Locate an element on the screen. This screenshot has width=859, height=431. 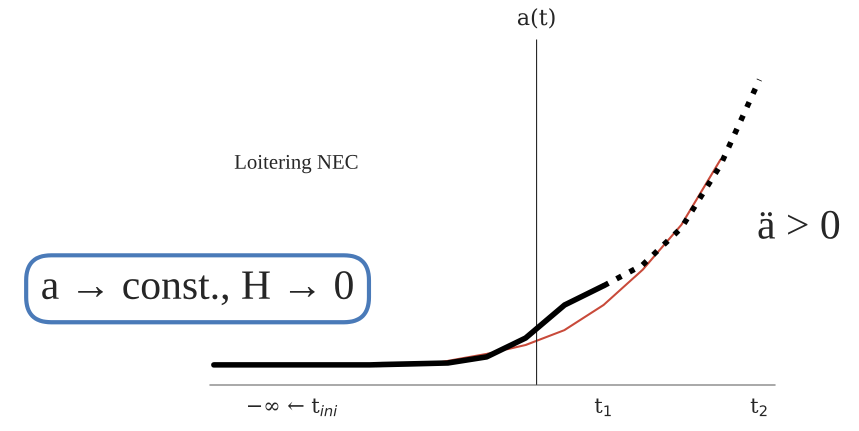
annotation: ä > 0 is located at coordinates (799, 224).